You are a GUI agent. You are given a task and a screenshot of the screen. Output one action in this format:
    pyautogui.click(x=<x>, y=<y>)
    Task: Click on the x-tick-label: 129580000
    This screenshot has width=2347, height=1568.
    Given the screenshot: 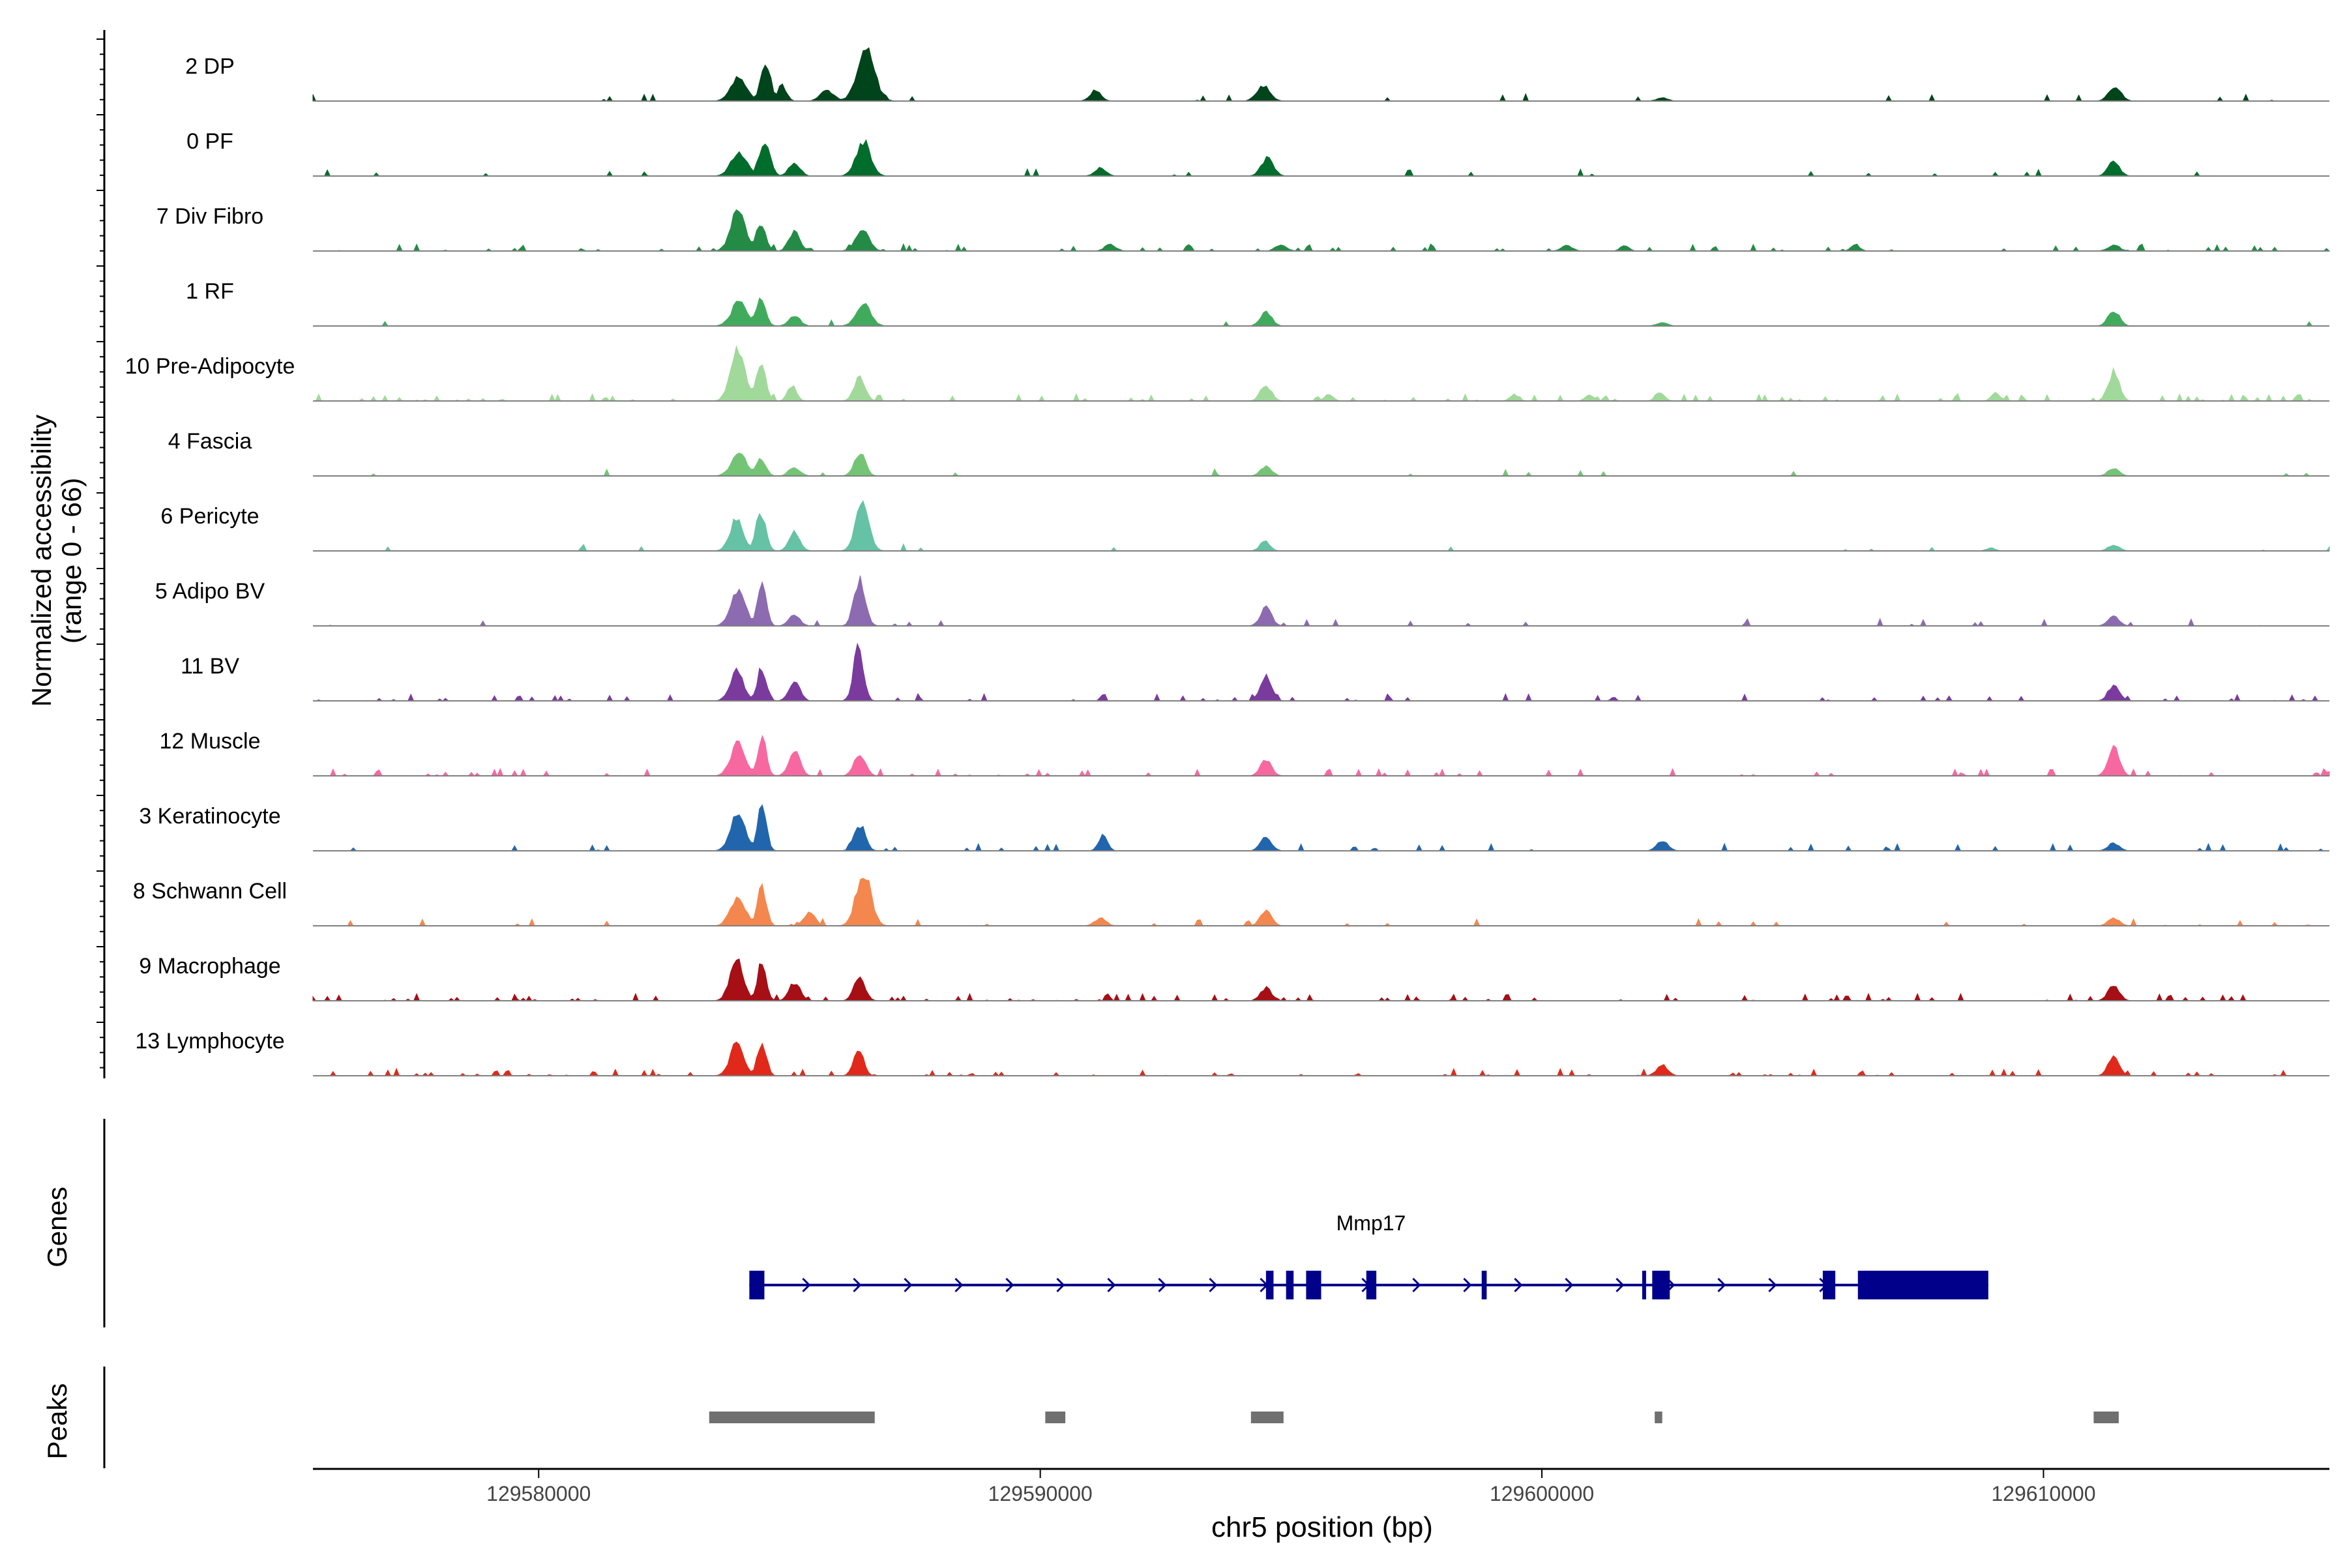 What is the action you would take?
    pyautogui.click(x=538, y=1493)
    